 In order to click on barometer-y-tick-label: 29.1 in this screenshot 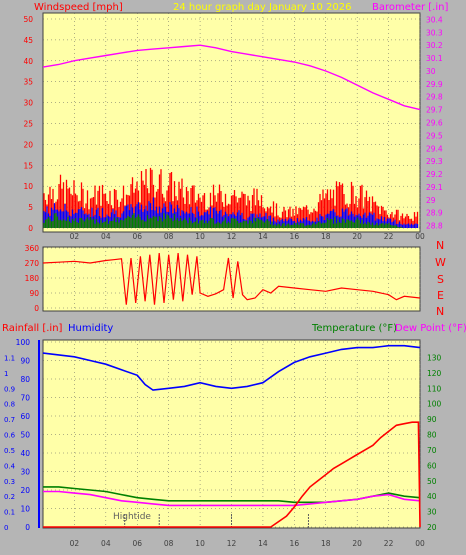, I will do `click(434, 187)`.